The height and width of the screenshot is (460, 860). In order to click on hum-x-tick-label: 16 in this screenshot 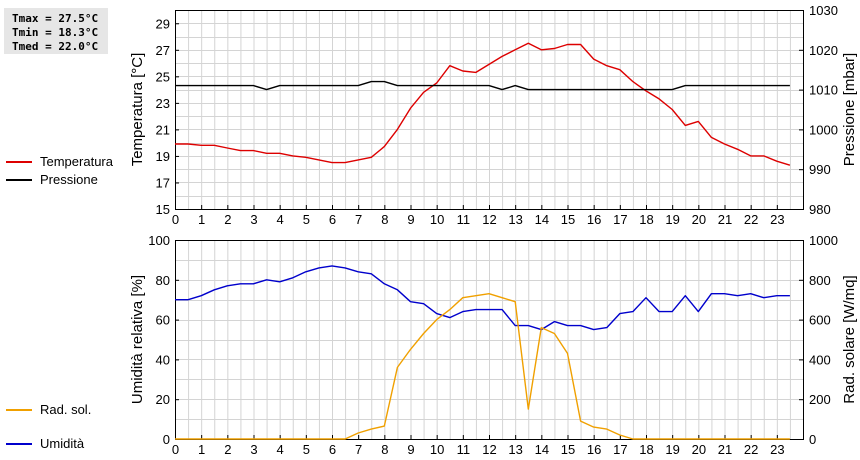, I will do `click(594, 449)`.